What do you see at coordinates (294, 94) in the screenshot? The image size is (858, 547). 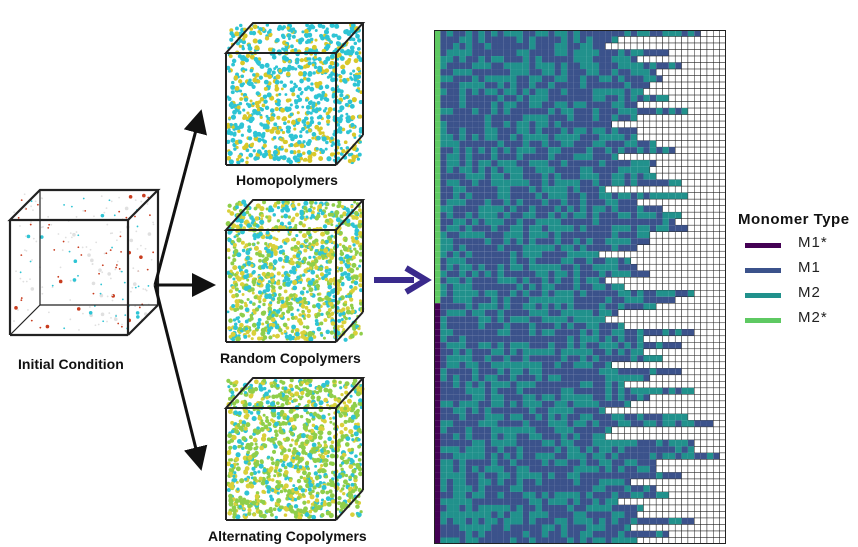 I see `homopolymers-box` at bounding box center [294, 94].